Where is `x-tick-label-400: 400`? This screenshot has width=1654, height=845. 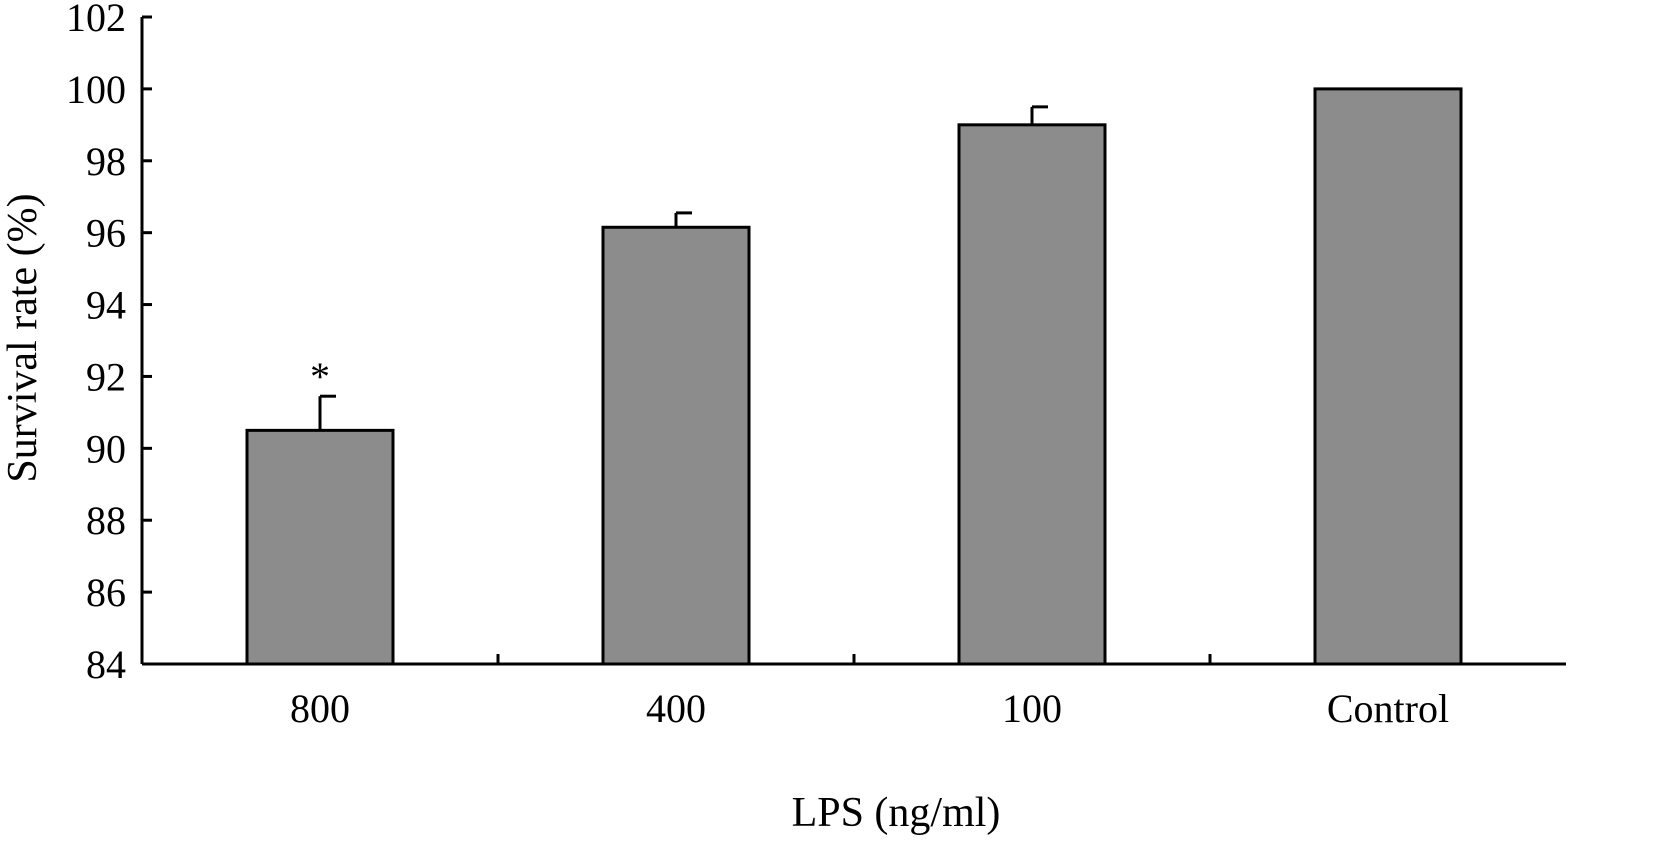 x-tick-label-400: 400 is located at coordinates (676, 708).